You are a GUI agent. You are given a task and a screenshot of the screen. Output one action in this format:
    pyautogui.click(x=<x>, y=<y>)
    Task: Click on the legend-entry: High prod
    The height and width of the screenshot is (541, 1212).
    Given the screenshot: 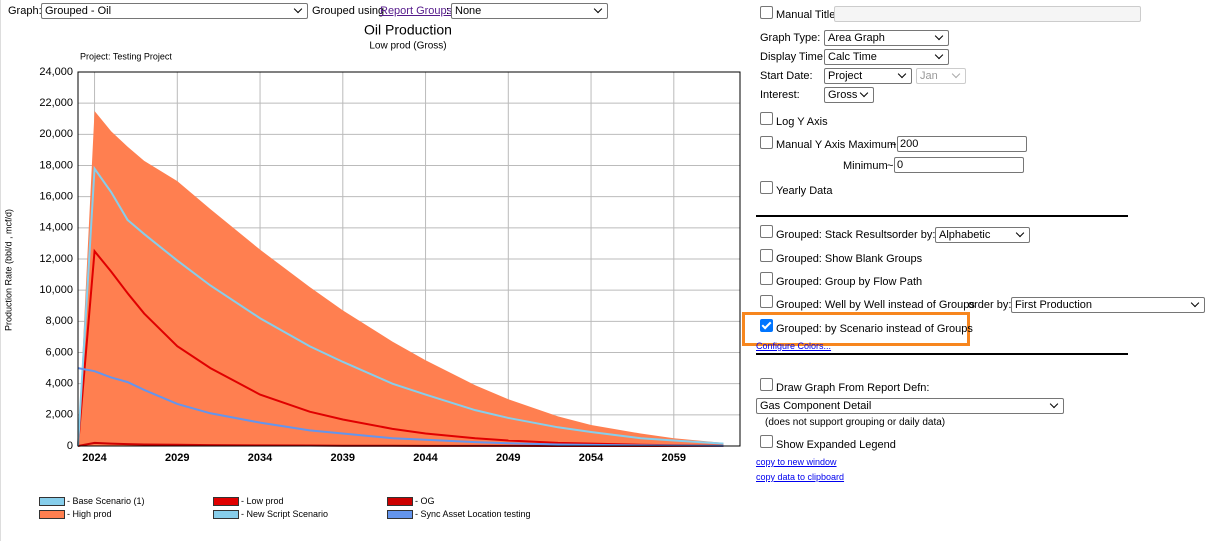 What is the action you would take?
    pyautogui.click(x=75, y=514)
    